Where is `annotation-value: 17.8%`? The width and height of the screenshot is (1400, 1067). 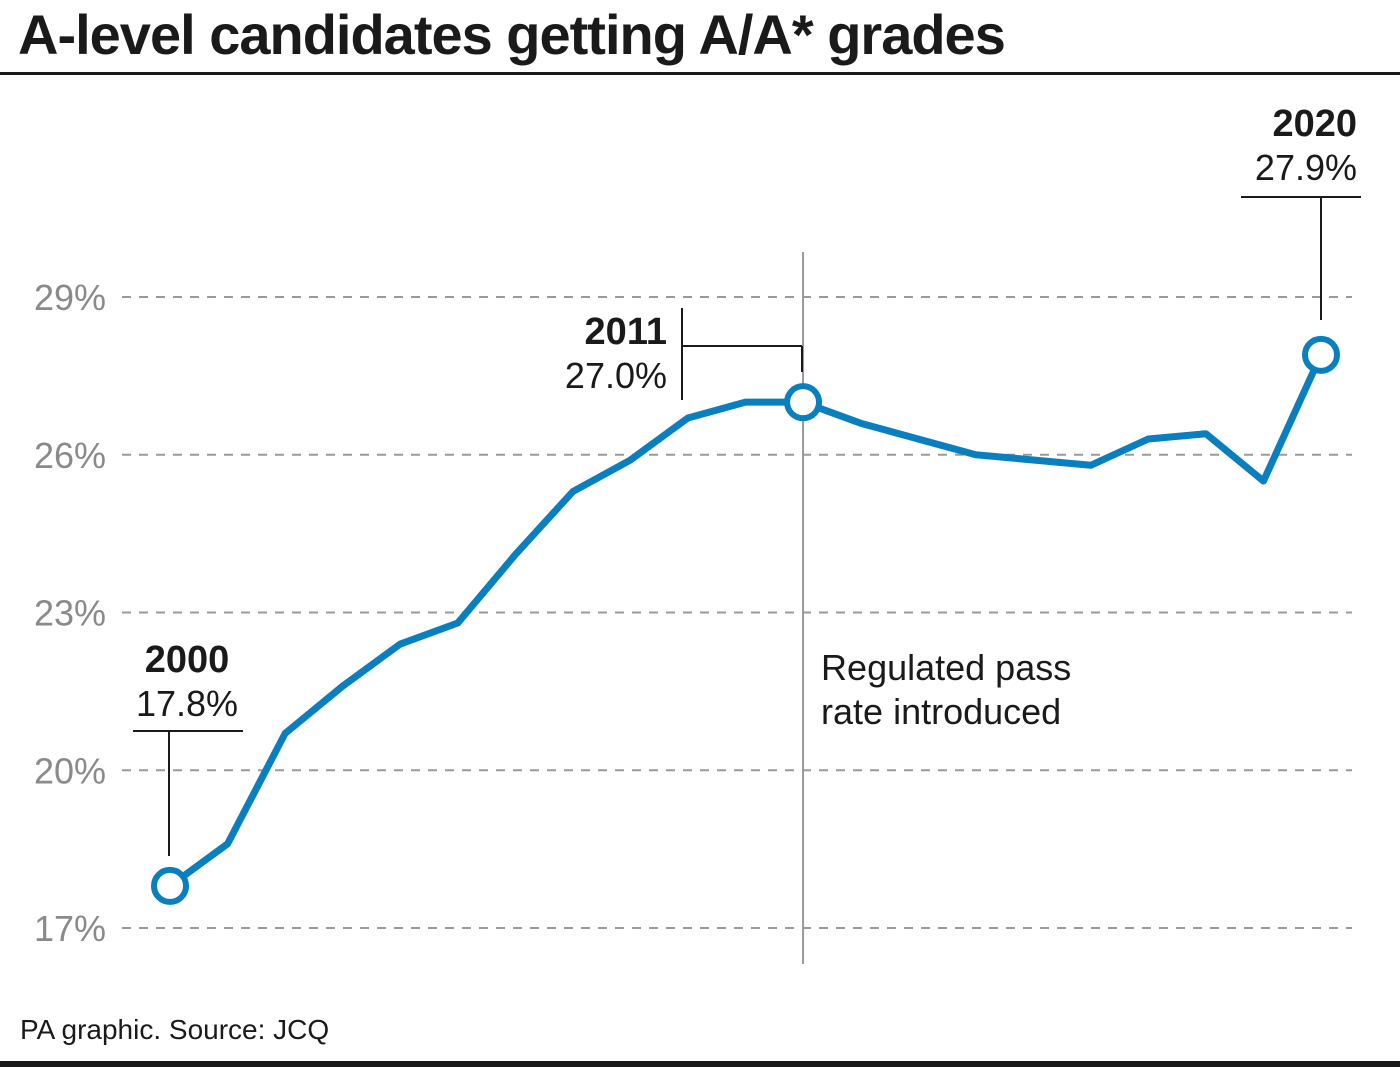 annotation-value: 17.8% is located at coordinates (187, 703).